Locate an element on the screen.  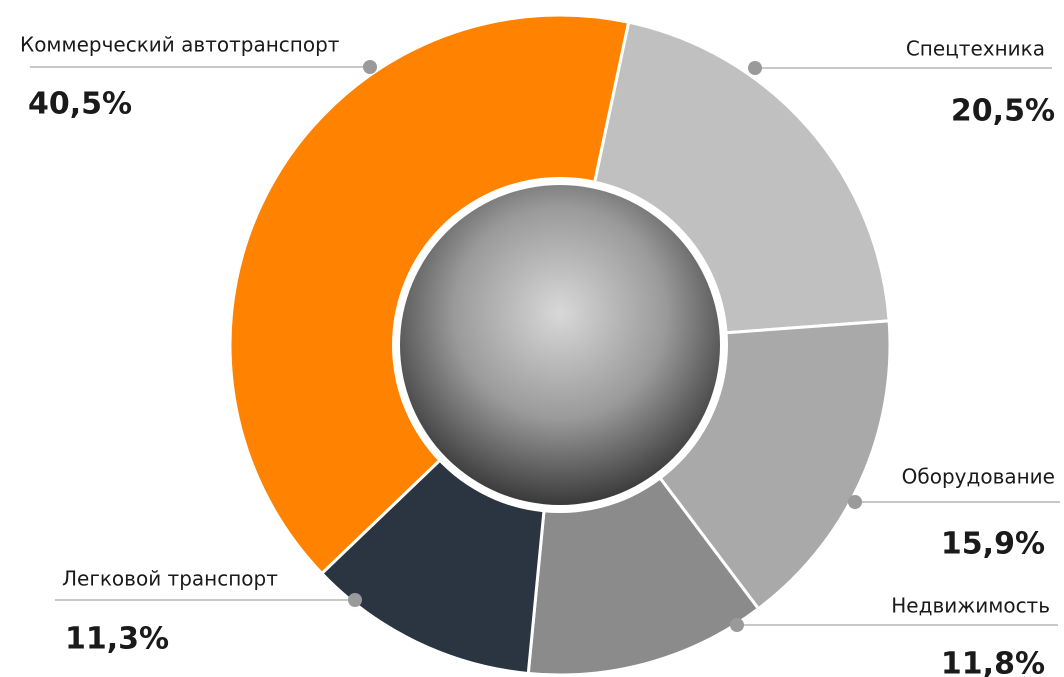
value-label: 40,5% is located at coordinates (80, 104).